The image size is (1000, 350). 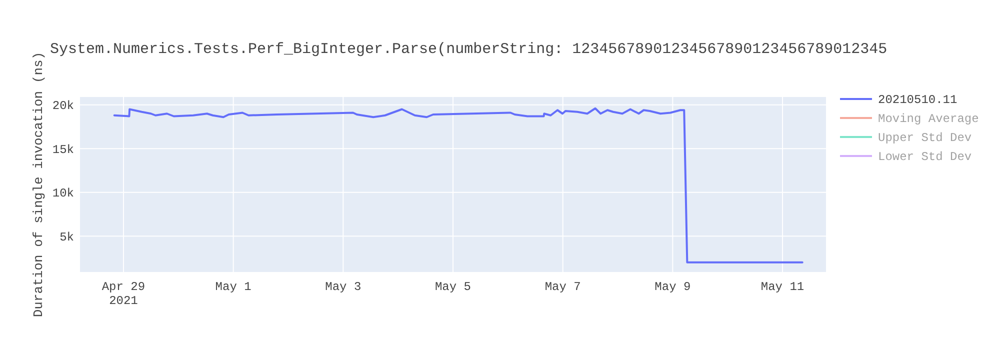 What do you see at coordinates (925, 157) in the screenshot?
I see `legend-label: Lower Std Dev` at bounding box center [925, 157].